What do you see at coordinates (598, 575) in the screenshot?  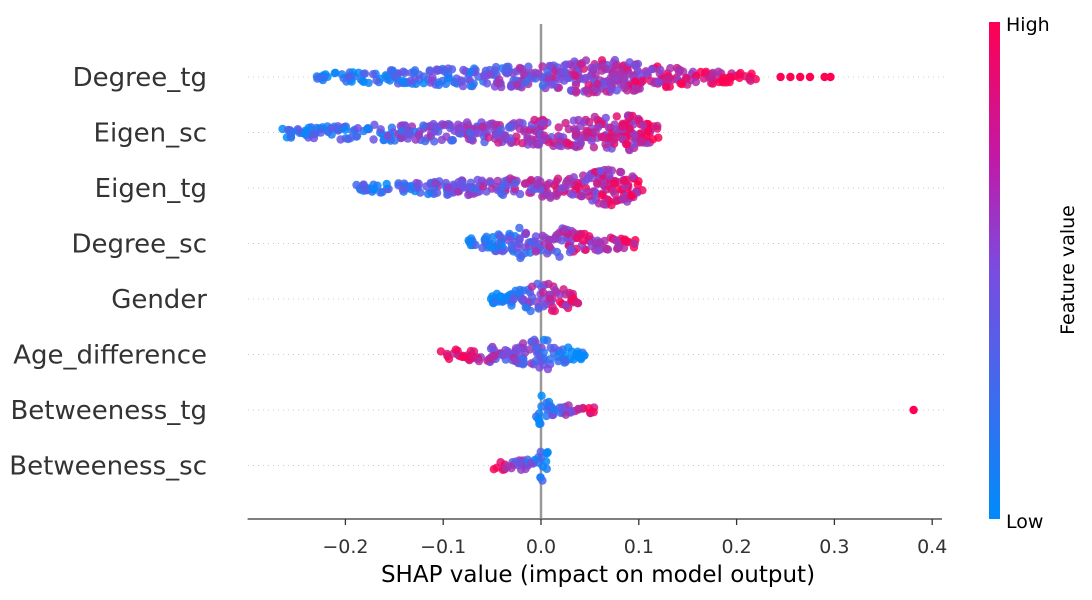 I see `x-axis-title: SHAP value (impact on model output)` at bounding box center [598, 575].